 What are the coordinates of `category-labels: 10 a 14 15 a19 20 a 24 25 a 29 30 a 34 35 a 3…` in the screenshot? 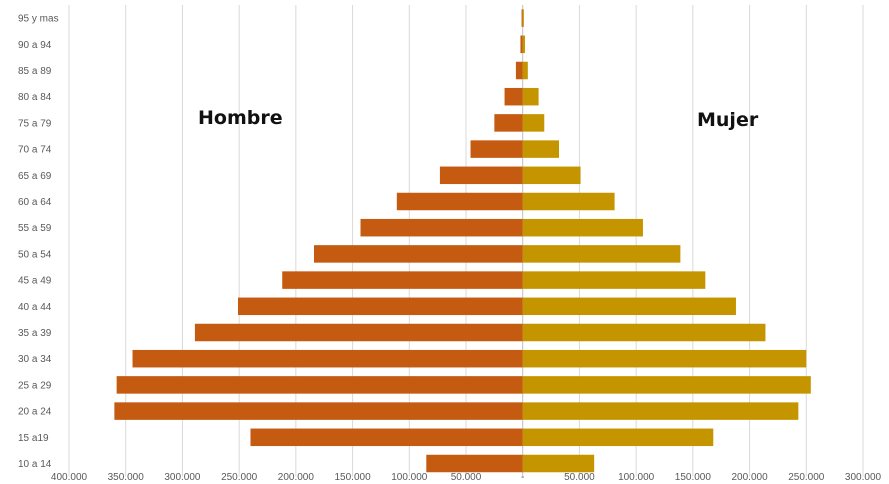 It's located at (38, 242).